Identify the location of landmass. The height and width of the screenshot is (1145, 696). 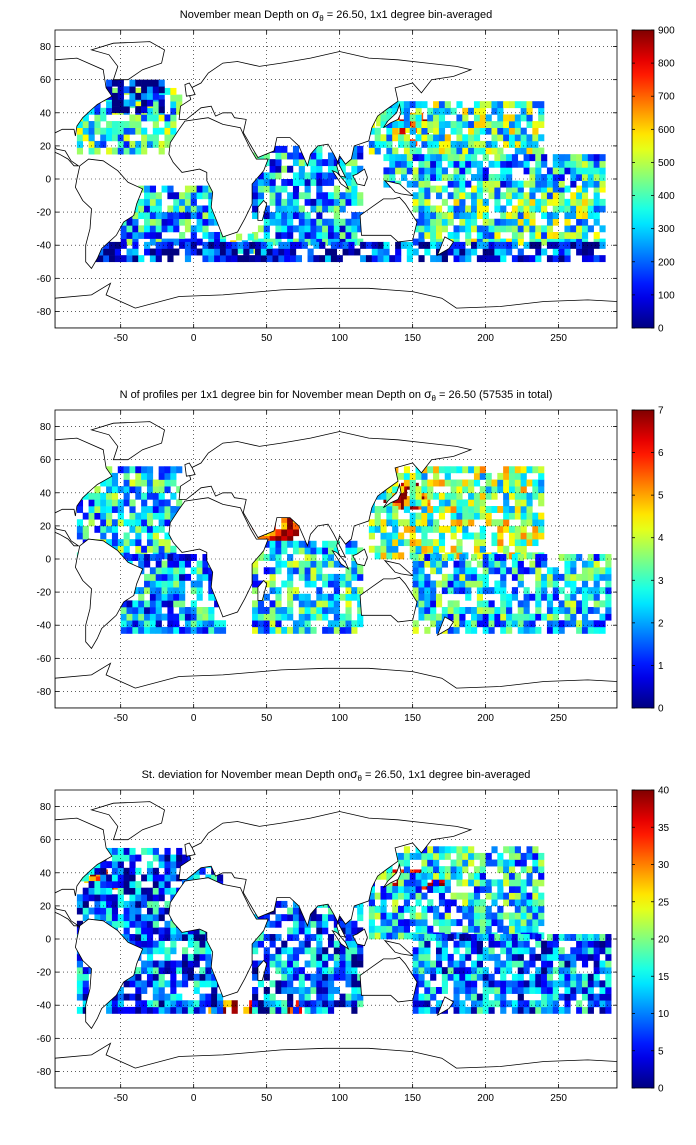
(262, 210).